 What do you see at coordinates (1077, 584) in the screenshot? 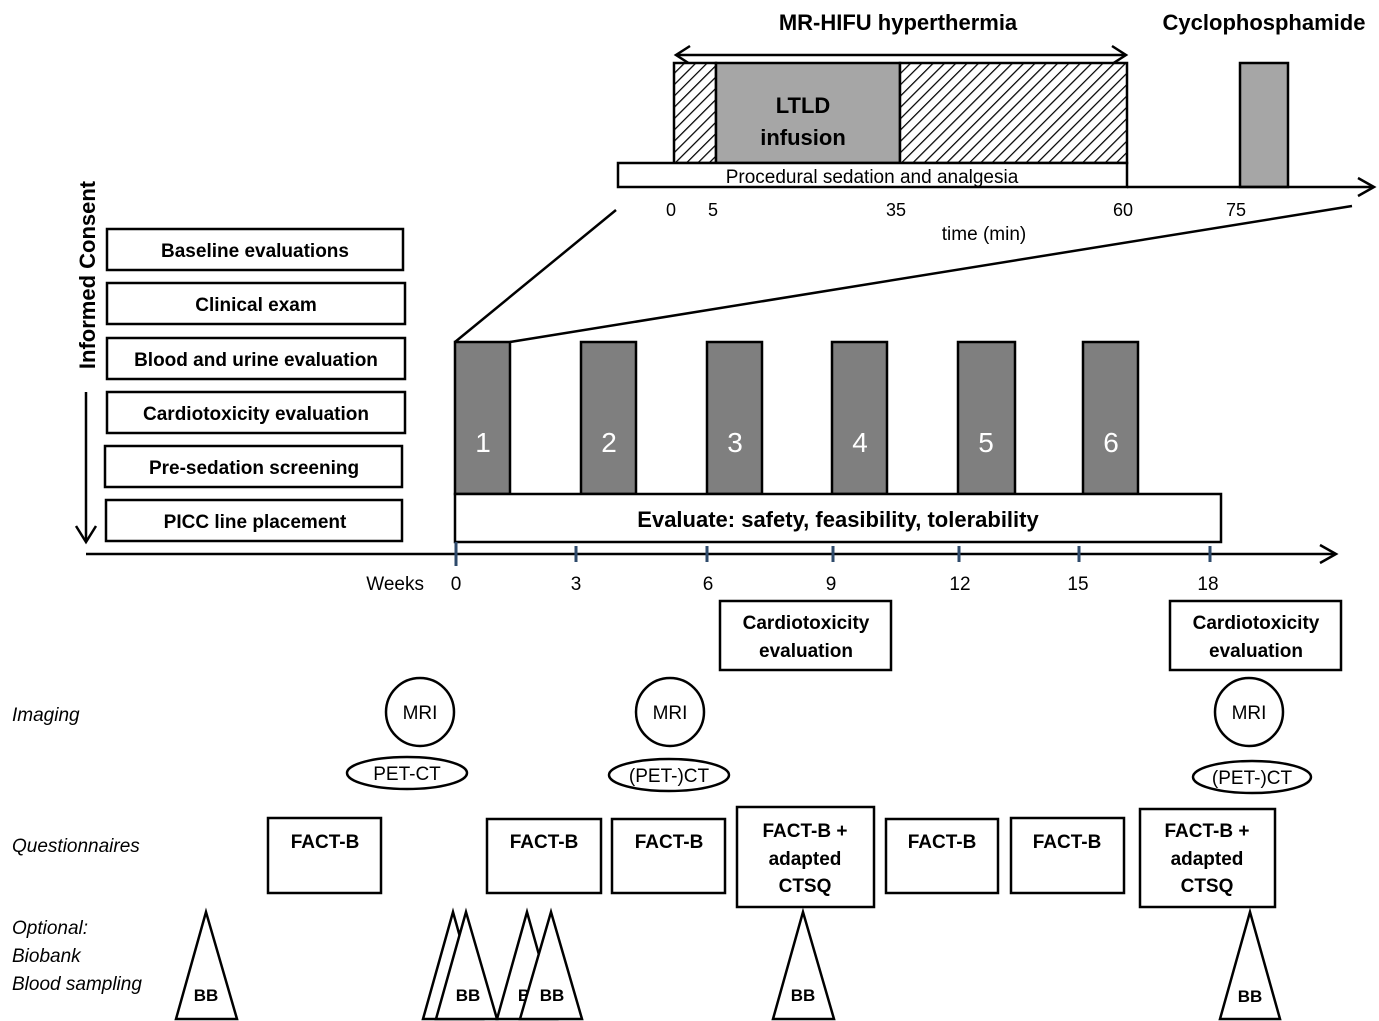
I see `week-tick-15: 15` at bounding box center [1077, 584].